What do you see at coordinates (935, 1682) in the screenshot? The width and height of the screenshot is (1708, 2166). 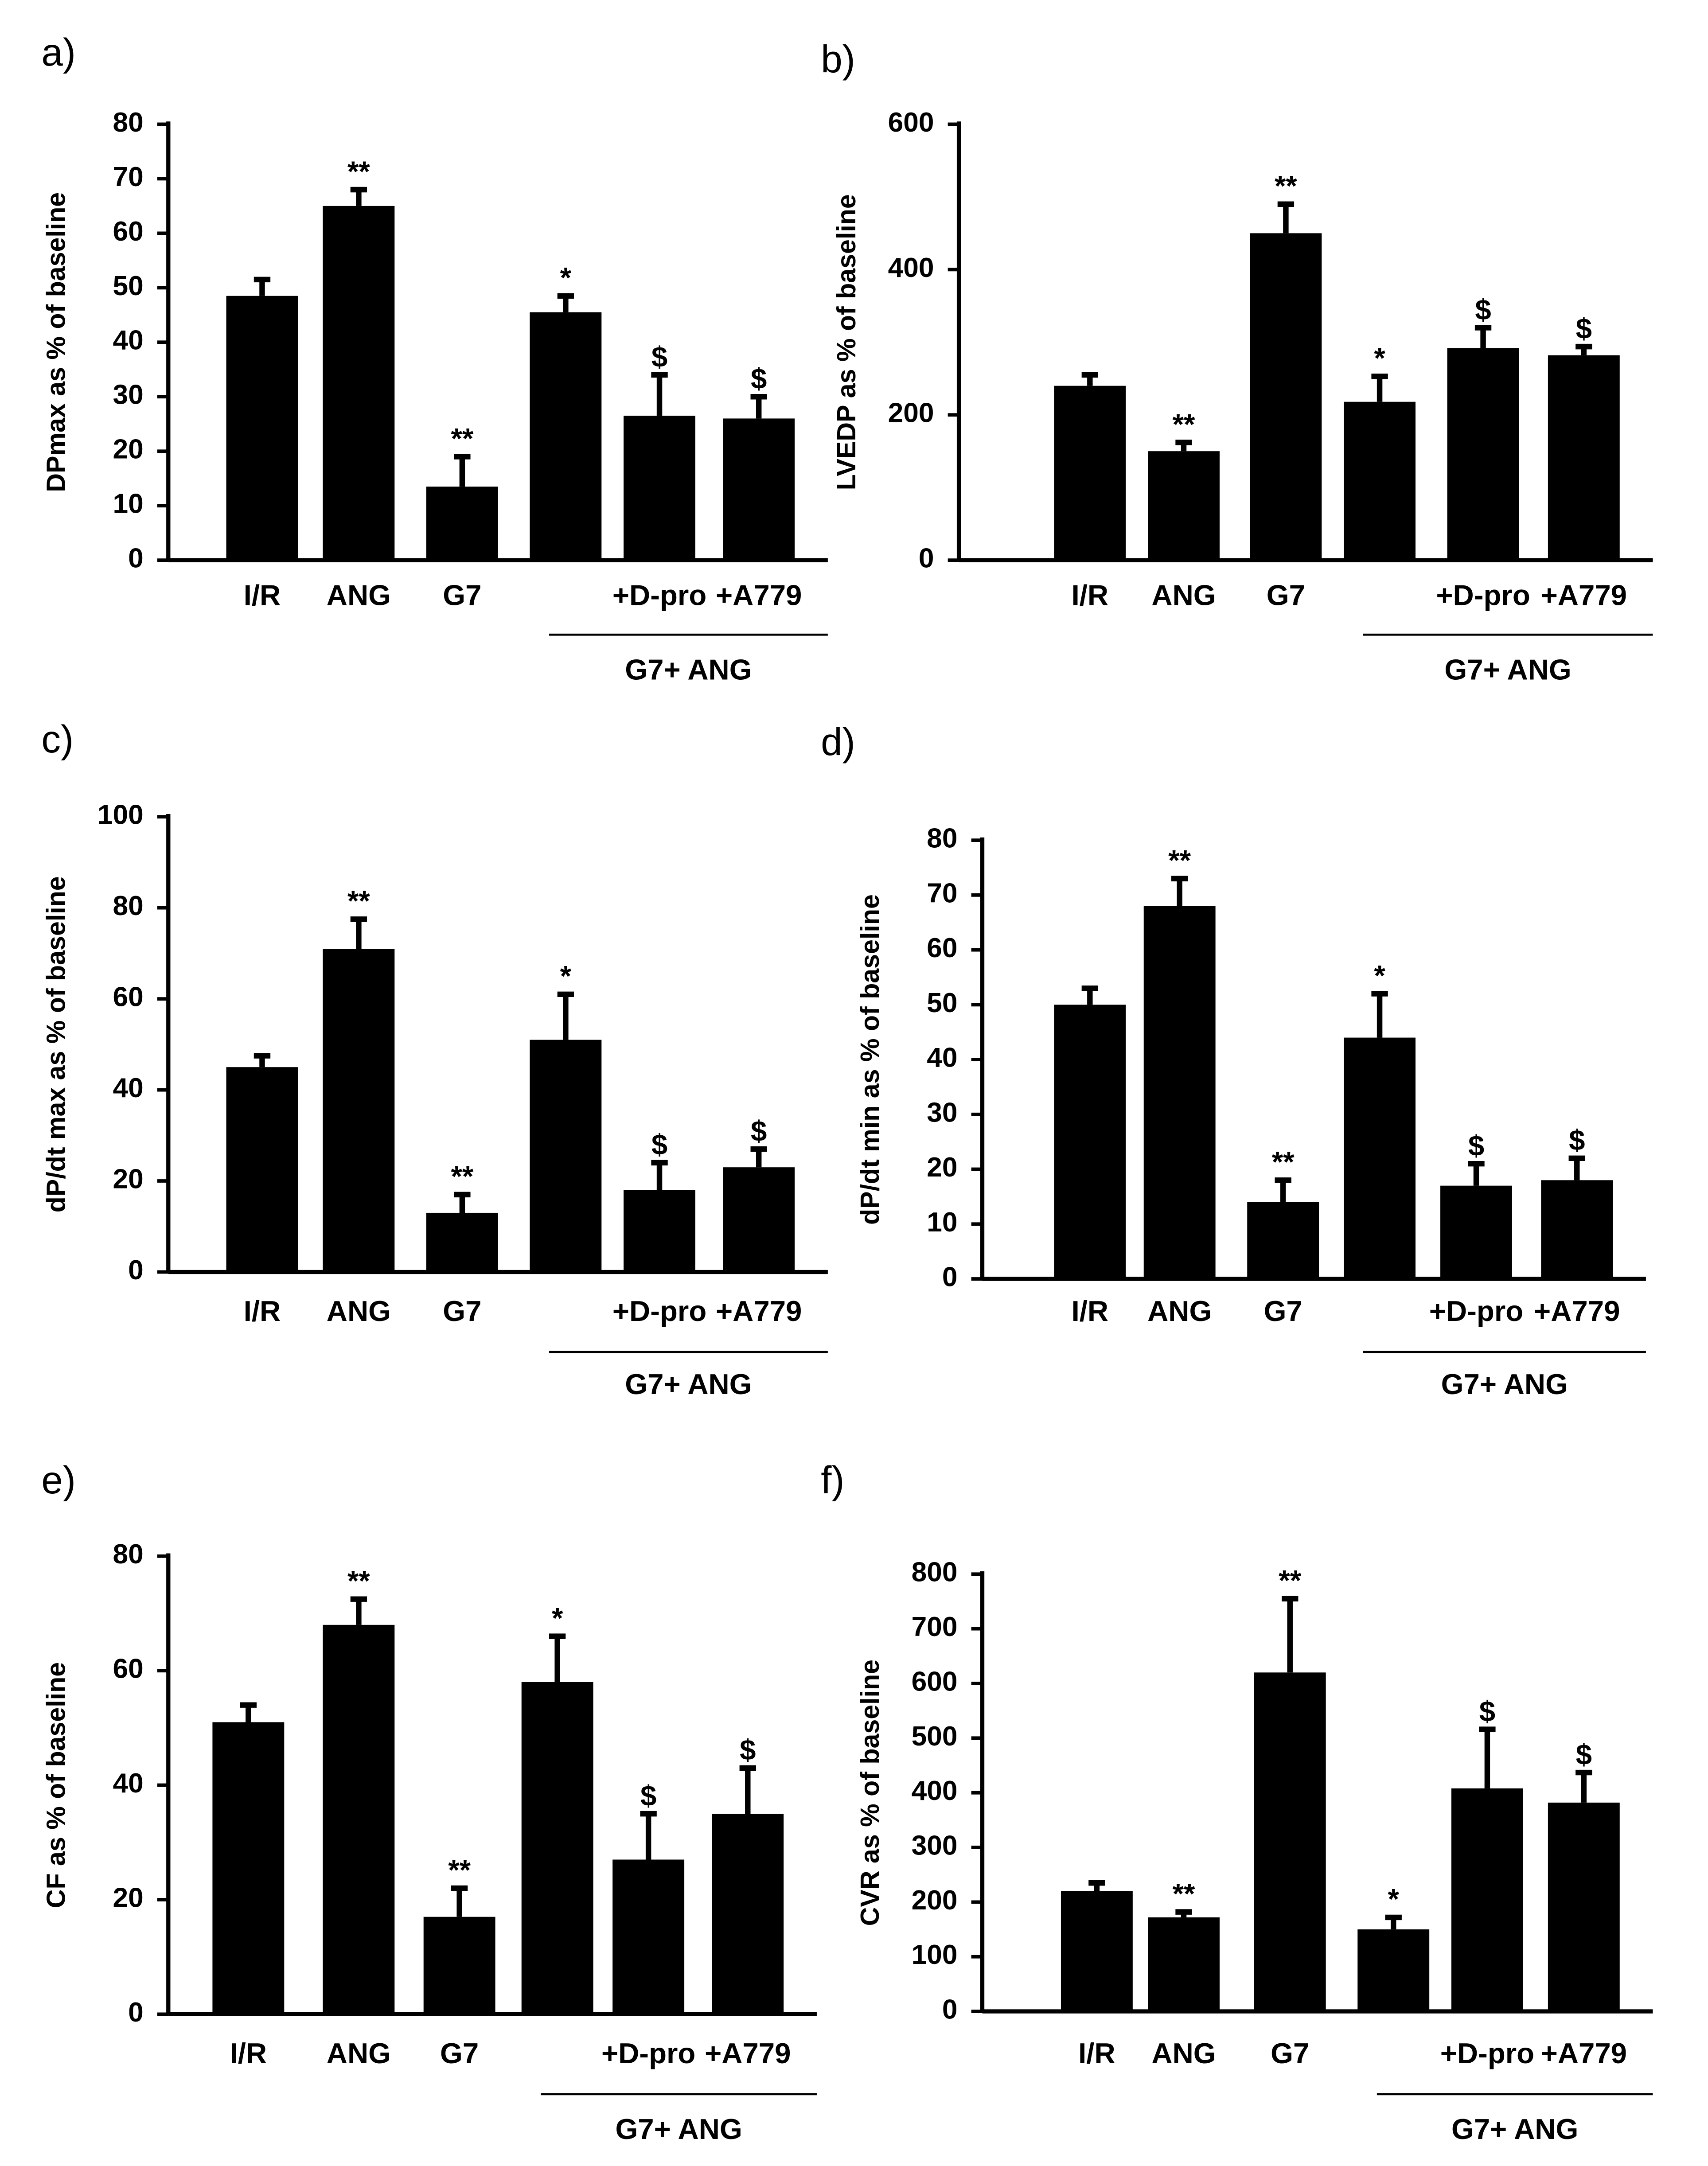 I see `y-tick-label: 600` at bounding box center [935, 1682].